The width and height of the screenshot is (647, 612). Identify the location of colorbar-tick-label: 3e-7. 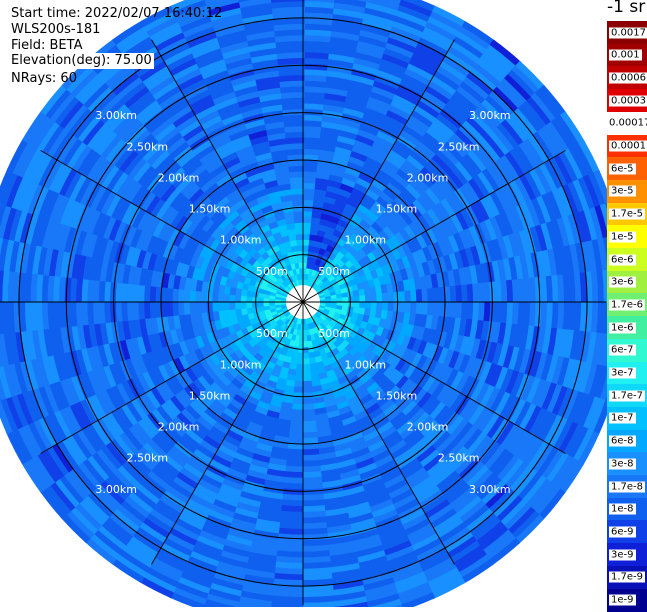
(622, 373).